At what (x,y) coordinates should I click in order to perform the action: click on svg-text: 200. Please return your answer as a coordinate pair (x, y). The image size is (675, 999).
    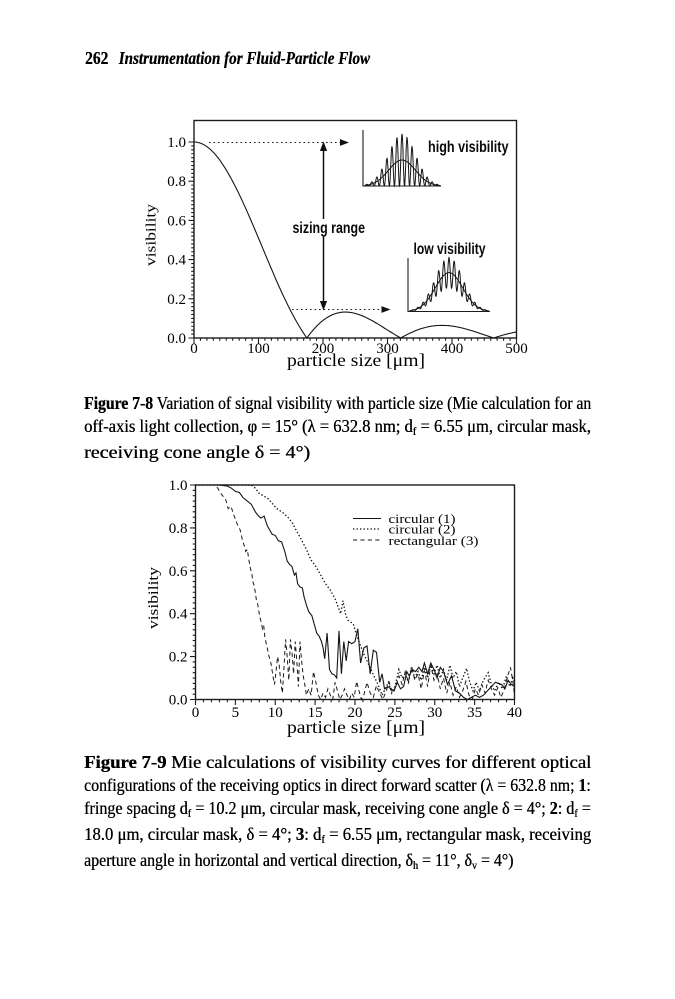
    Looking at the image, I should click on (323, 349).